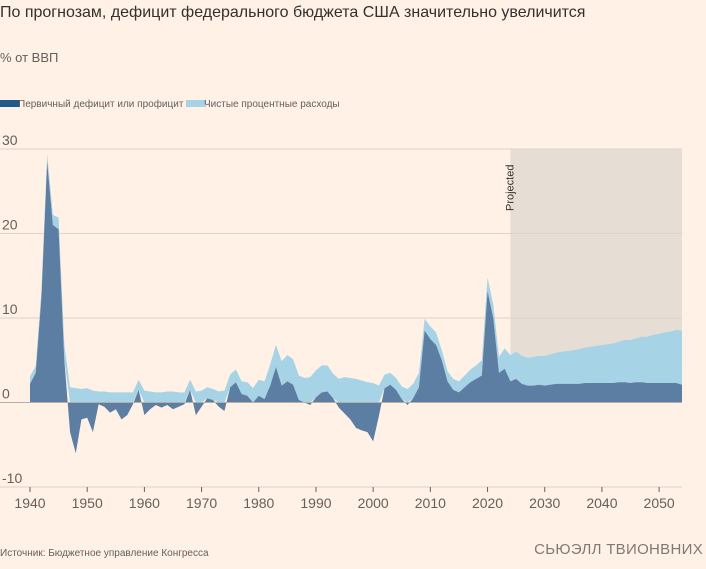  Describe the element at coordinates (544, 503) in the screenshot. I see `x-tick-label: 2030` at that location.